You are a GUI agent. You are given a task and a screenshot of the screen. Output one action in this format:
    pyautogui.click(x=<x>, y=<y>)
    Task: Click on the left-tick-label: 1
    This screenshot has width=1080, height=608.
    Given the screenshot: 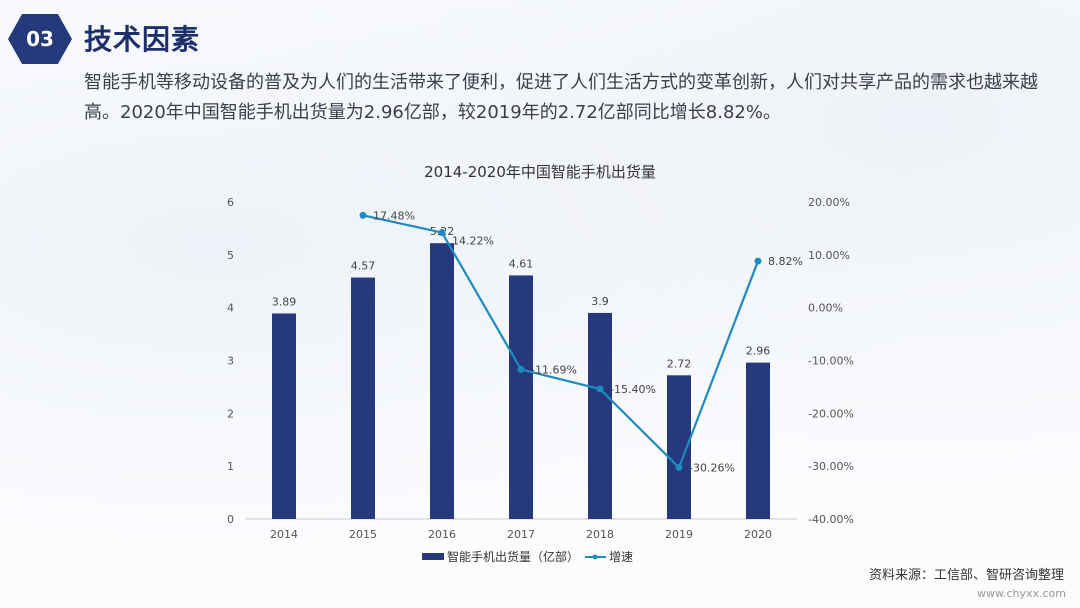 What is the action you would take?
    pyautogui.click(x=230, y=466)
    